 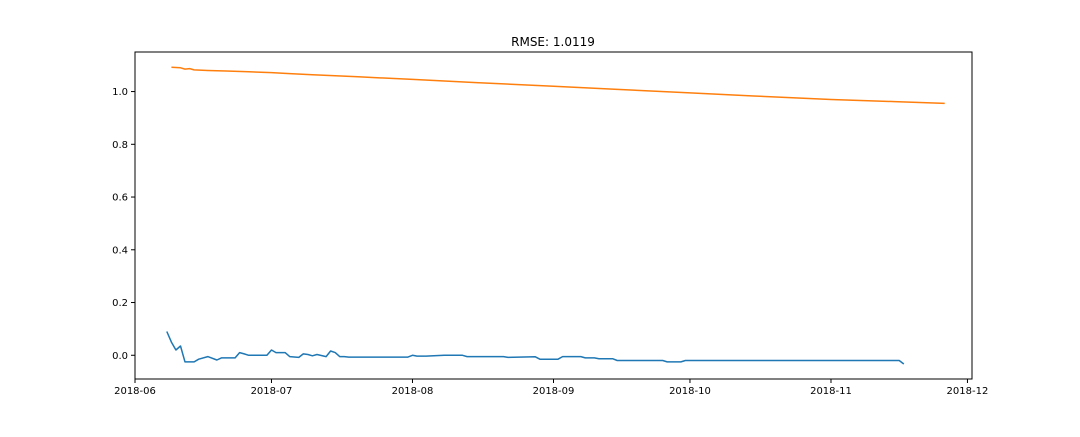 I want to click on x-tick-label: 2018-08, so click(x=413, y=391).